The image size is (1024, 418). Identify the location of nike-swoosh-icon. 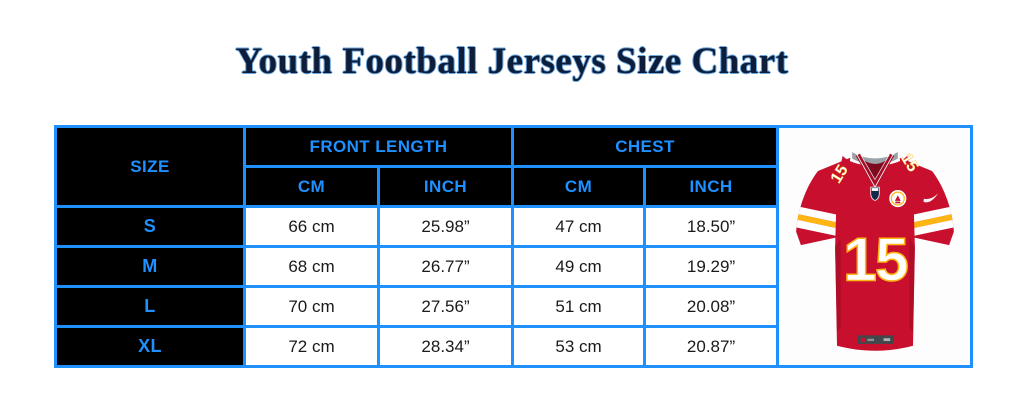
(930, 197).